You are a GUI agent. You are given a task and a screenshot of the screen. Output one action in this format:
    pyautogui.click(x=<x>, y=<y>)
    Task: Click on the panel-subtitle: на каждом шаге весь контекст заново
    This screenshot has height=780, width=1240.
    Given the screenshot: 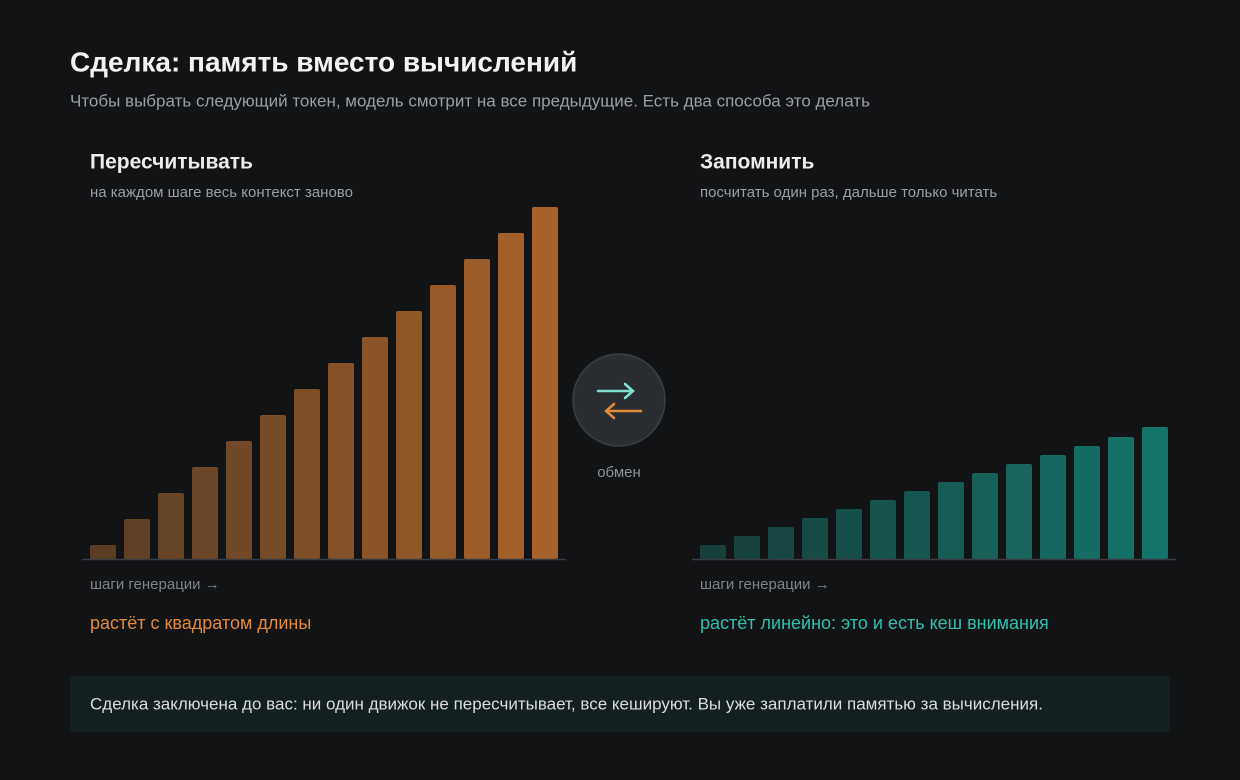 What is the action you would take?
    pyautogui.click(x=221, y=192)
    